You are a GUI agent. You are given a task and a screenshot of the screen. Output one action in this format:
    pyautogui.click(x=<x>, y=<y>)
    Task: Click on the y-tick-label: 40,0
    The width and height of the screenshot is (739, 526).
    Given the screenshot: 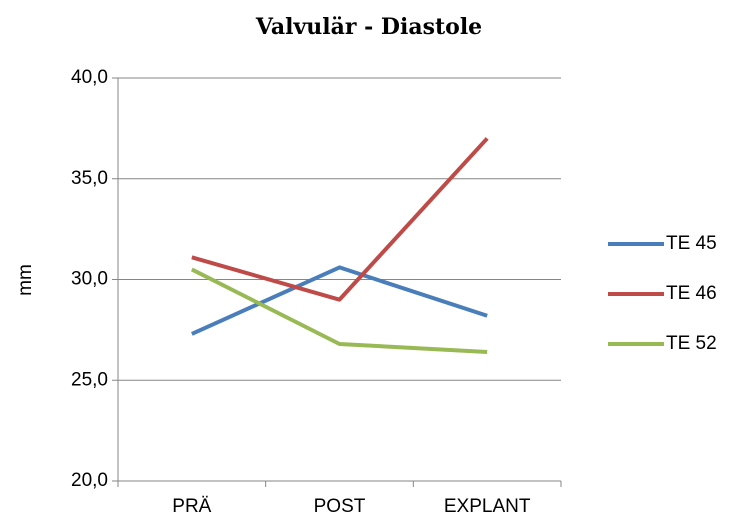 What is the action you would take?
    pyautogui.click(x=89, y=77)
    